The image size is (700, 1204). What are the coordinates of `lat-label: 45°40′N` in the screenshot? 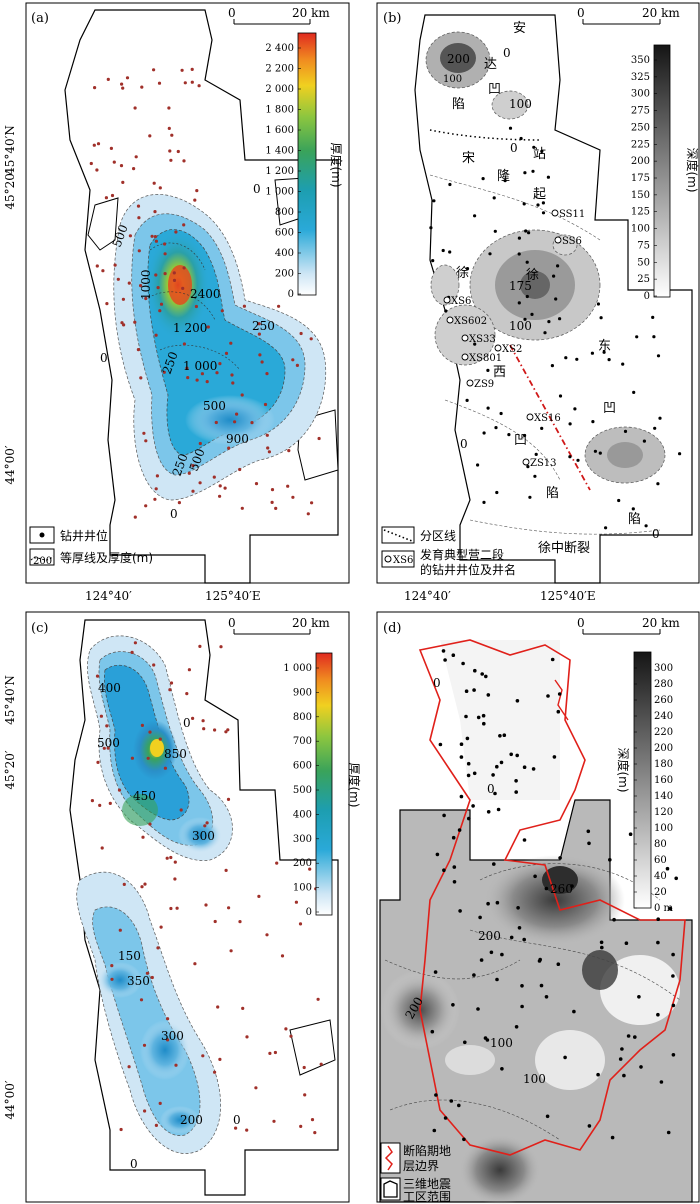 It's located at (10, 700).